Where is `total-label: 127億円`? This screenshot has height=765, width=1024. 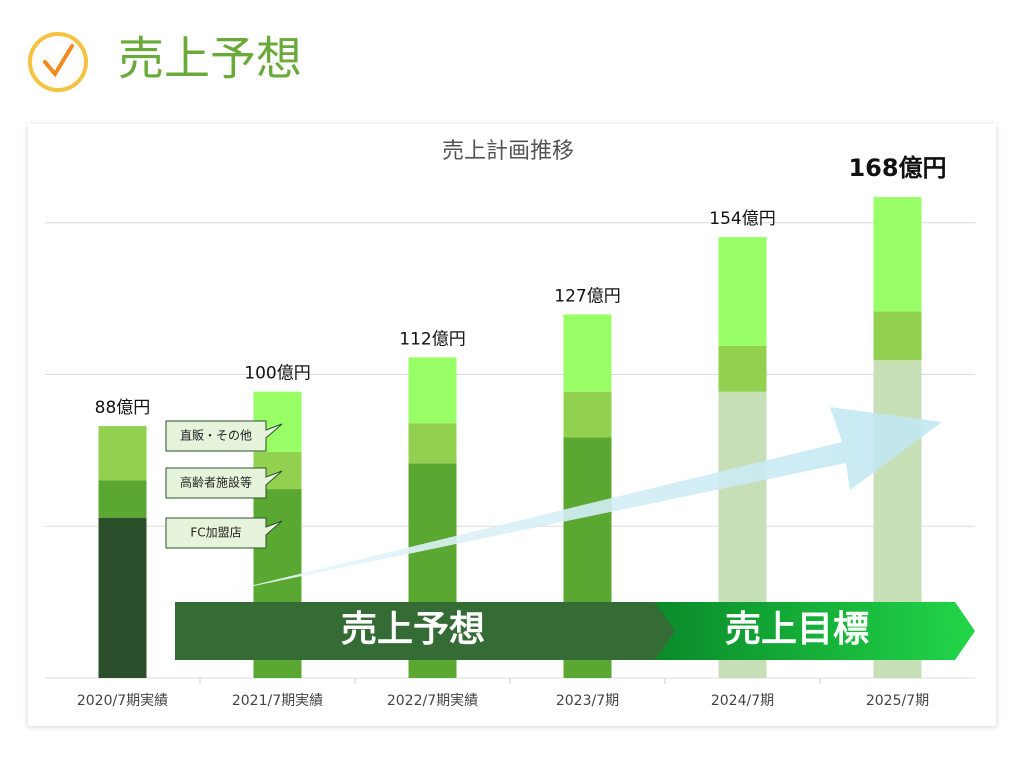
total-label: 127億円 is located at coordinates (587, 296).